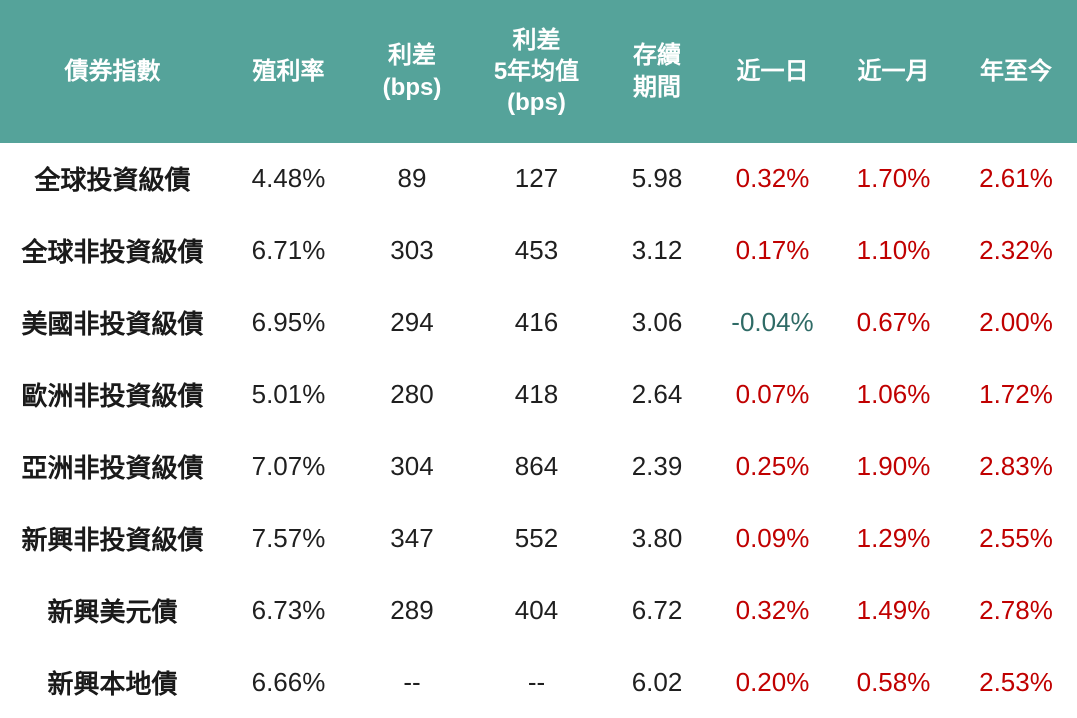 The image size is (1077, 718). I want to click on cell-spread-5y-avg: --, so click(536, 681).